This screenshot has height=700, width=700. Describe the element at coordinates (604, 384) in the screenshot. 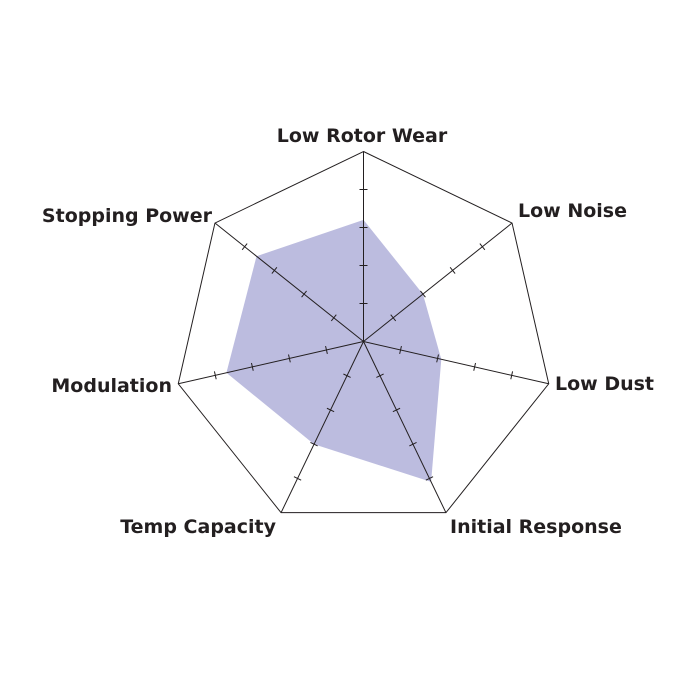

I see `axis-label: Low Dust` at that location.